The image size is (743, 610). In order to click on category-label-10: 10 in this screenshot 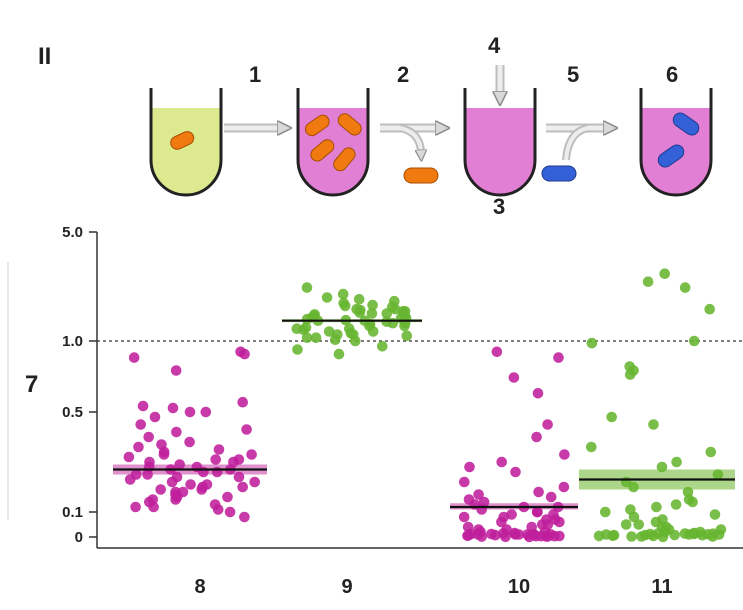, I will do `click(519, 587)`.